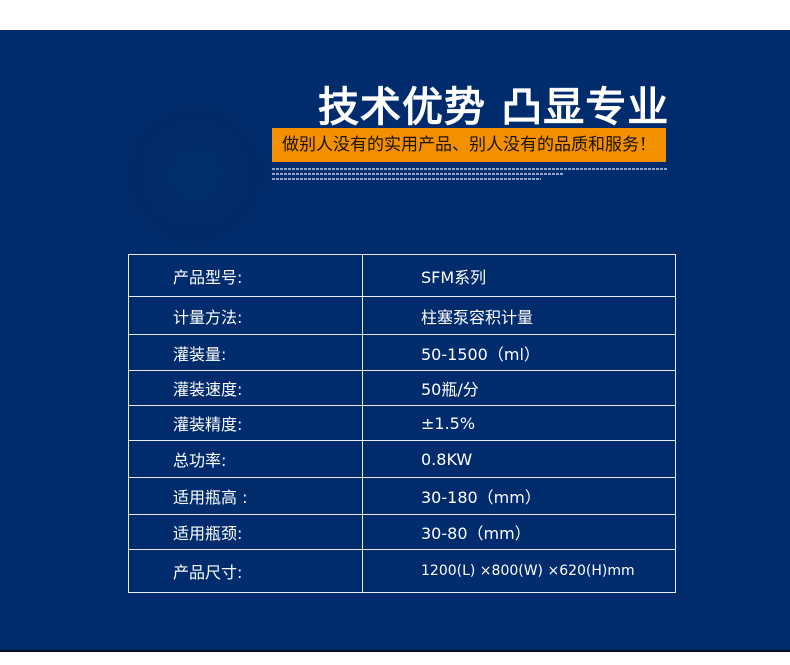  What do you see at coordinates (519, 571) in the screenshot?
I see `spec-value: 1200(L) ×800(W) ×620(H)mm` at bounding box center [519, 571].